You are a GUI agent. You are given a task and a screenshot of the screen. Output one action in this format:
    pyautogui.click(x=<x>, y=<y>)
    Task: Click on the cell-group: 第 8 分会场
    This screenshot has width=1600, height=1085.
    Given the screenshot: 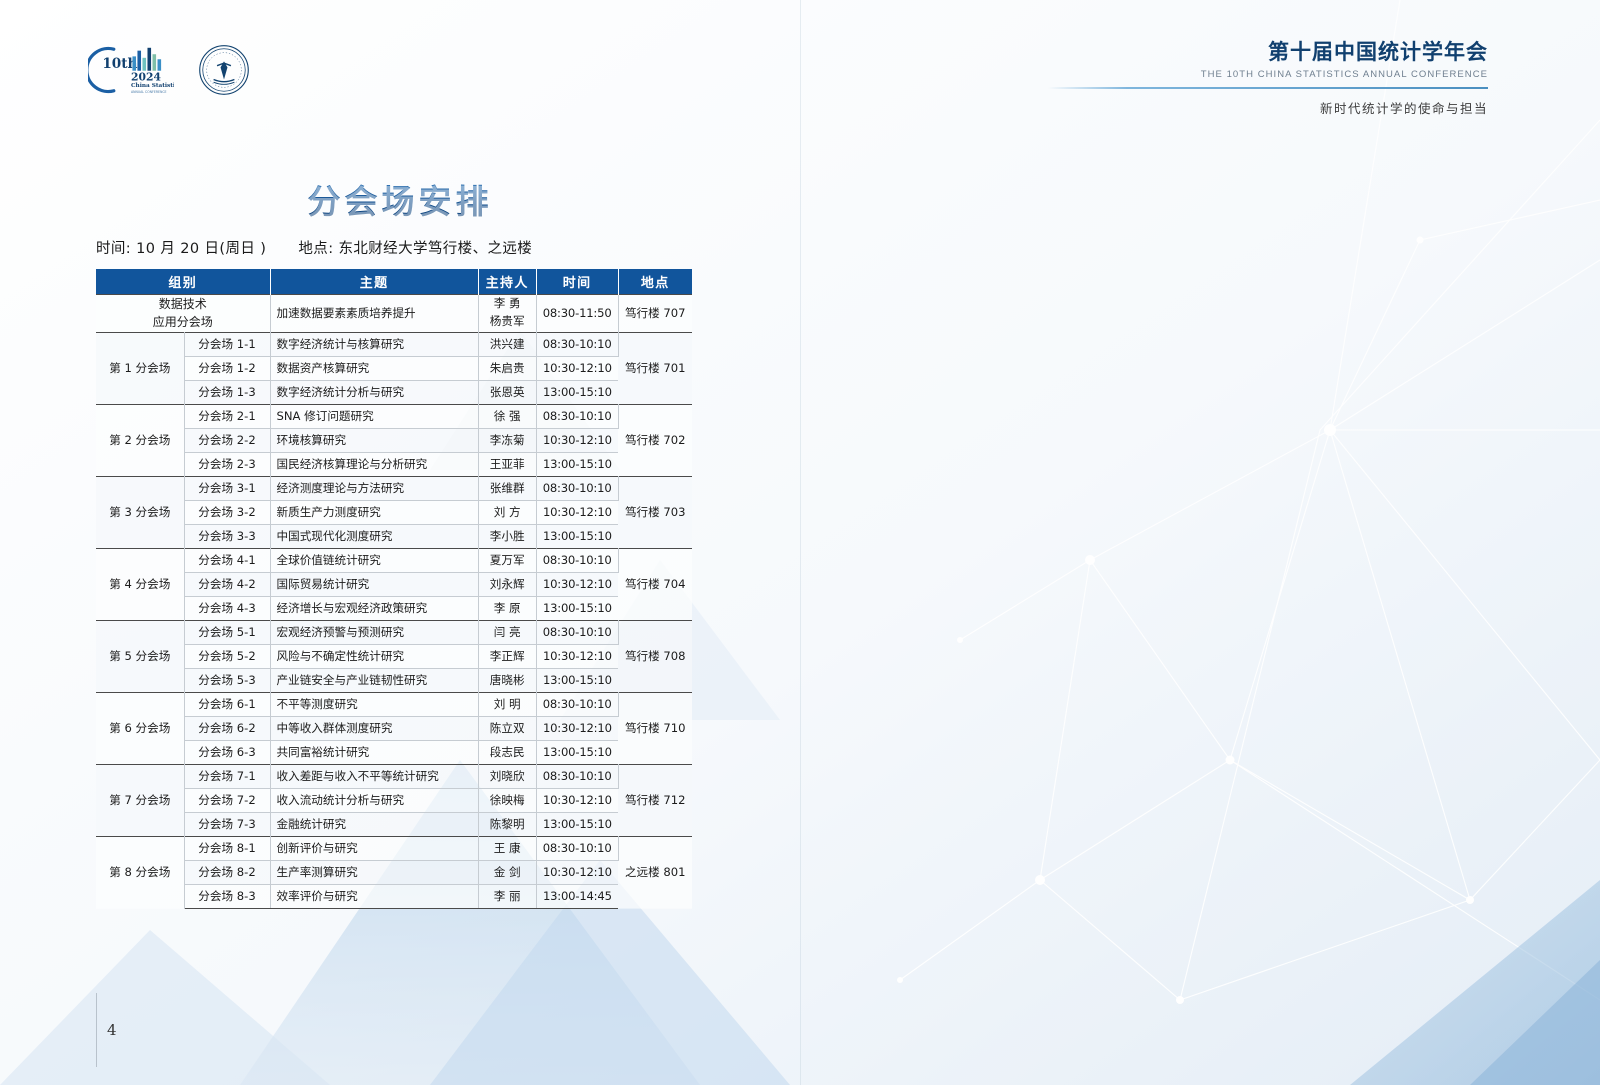 What is the action you would take?
    pyautogui.click(x=140, y=872)
    